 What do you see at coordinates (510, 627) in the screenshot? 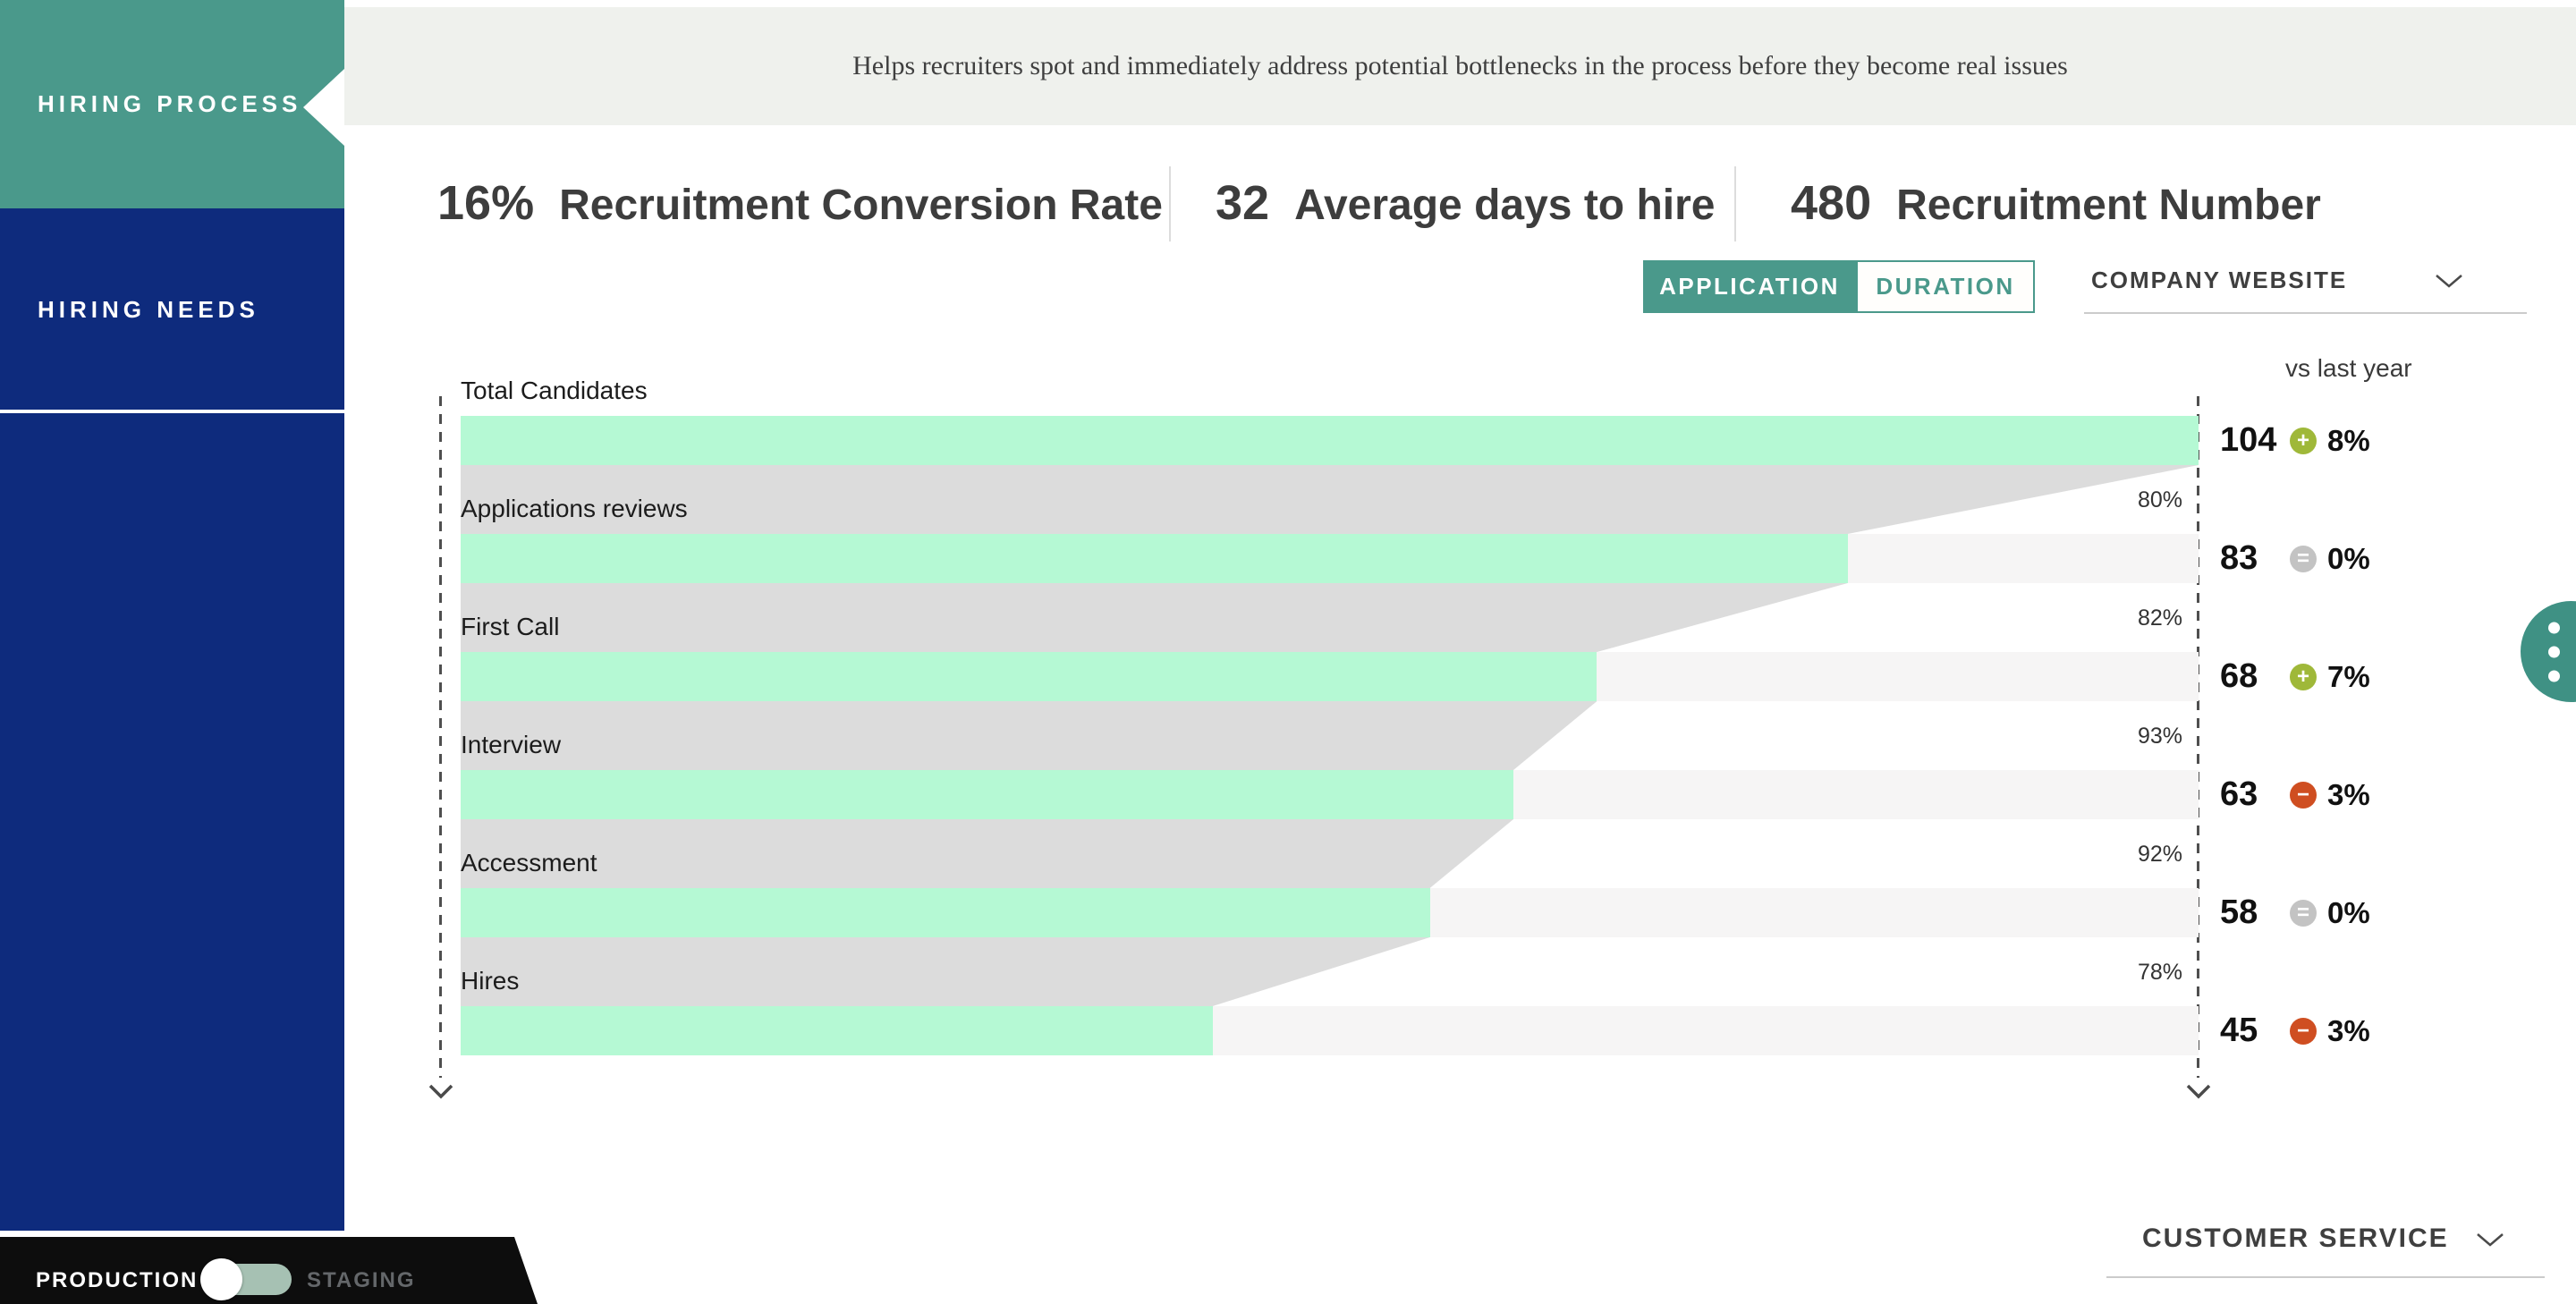
I see `funnel-stage-label: First Call` at bounding box center [510, 627].